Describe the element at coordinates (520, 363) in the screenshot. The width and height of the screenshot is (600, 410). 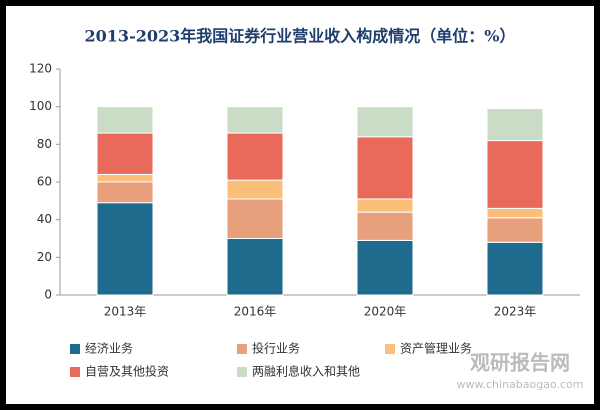
I see `watermark-name: 观研报告网` at that location.